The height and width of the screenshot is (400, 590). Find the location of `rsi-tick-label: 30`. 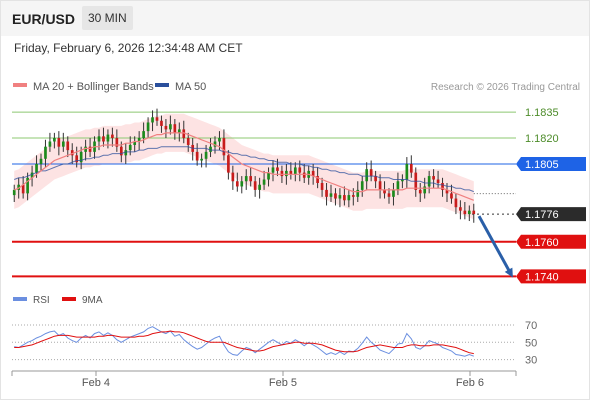

rsi-tick-label: 30 is located at coordinates (531, 361).